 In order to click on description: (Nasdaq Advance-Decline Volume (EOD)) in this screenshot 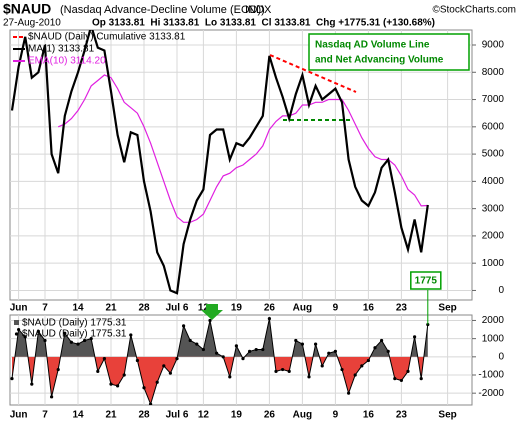, I will do `click(162, 10)`.